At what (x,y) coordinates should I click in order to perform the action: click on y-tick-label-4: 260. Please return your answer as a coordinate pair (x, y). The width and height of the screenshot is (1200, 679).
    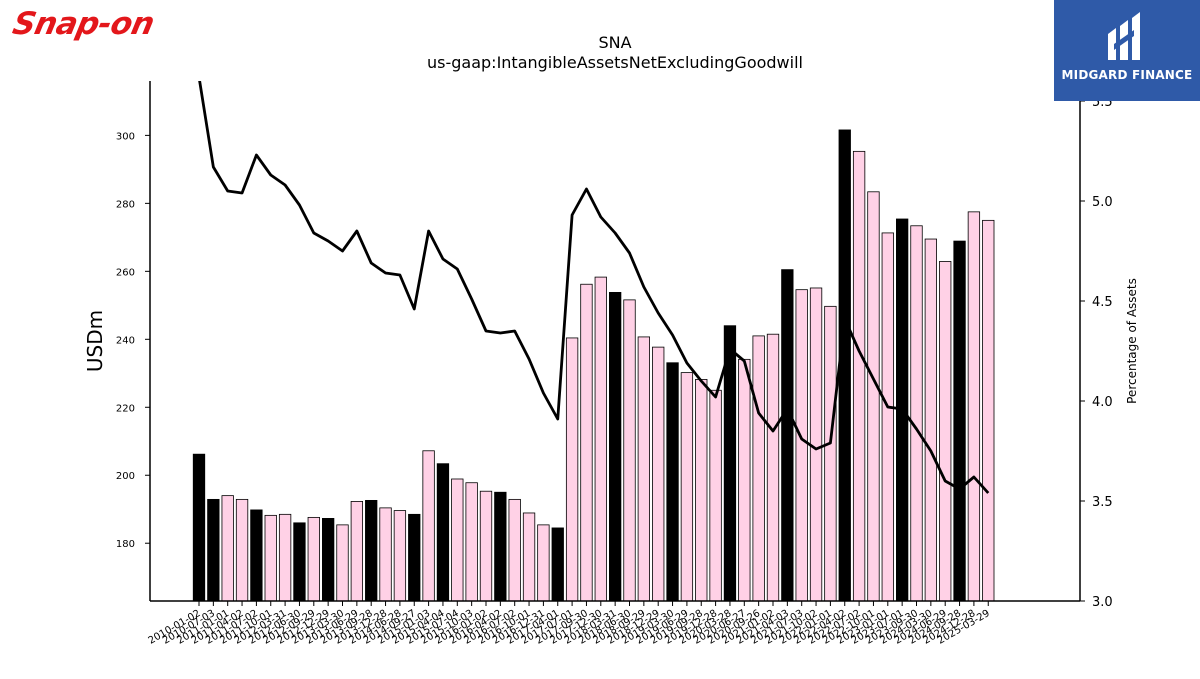
    Looking at the image, I should click on (125, 272).